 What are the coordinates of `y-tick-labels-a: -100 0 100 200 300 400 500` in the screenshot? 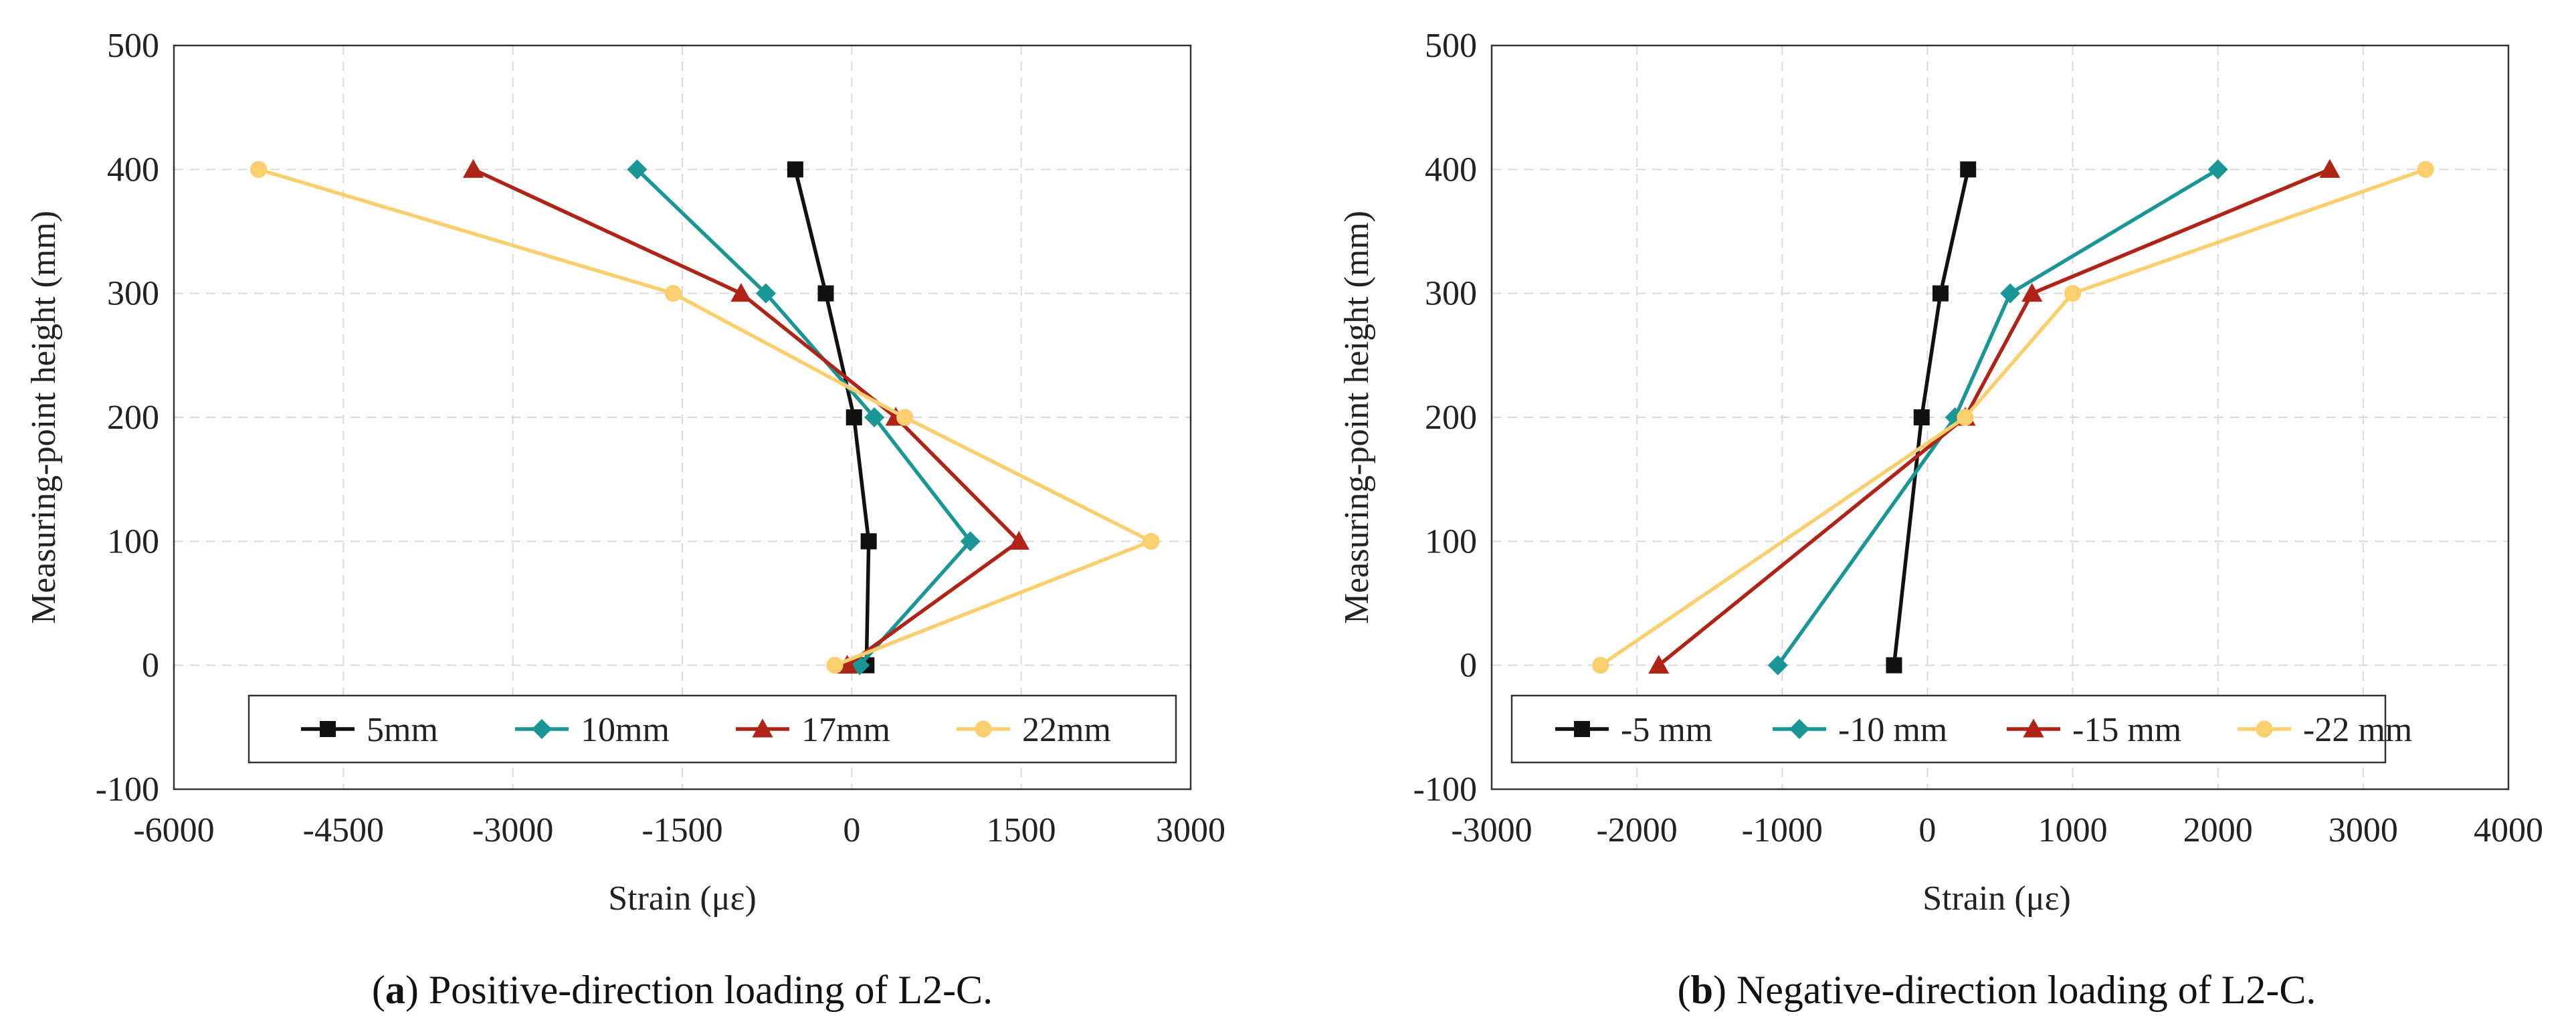 It's located at (127, 418).